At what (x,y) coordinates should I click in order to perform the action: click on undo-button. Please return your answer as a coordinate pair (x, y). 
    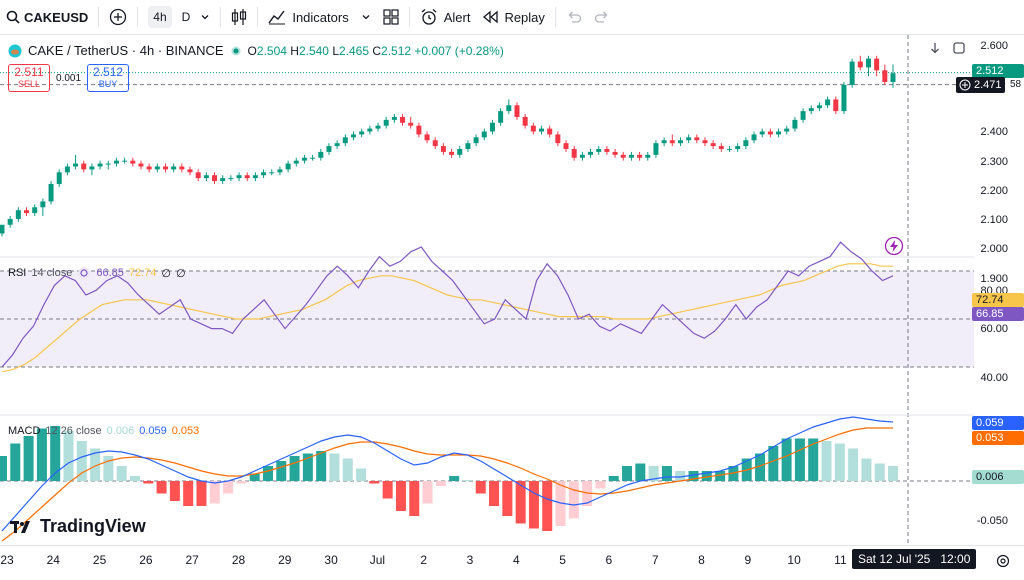
    Looking at the image, I should click on (574, 17).